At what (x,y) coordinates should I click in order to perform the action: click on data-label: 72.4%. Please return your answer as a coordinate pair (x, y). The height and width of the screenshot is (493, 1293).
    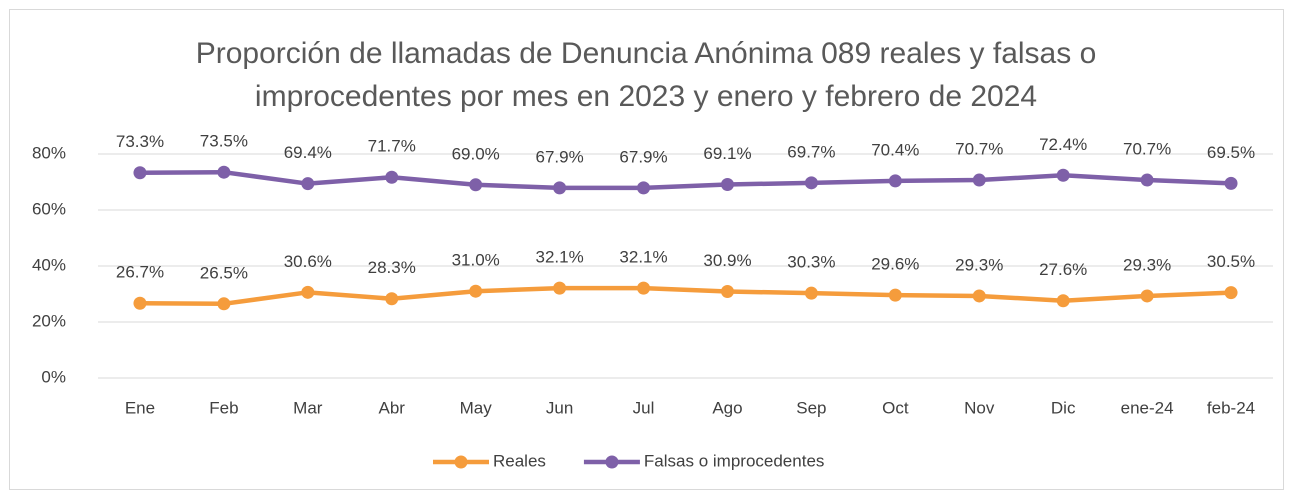
    Looking at the image, I should click on (1063, 144).